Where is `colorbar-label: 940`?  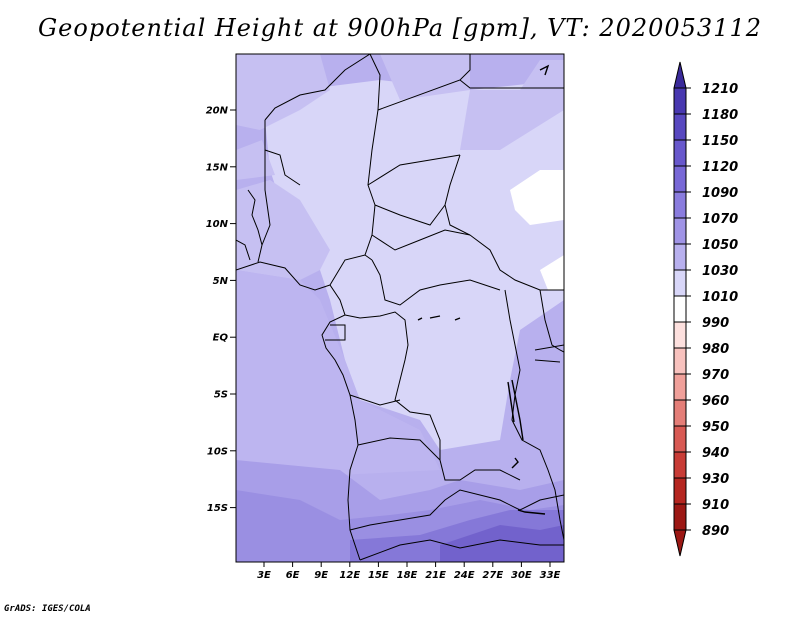
colorbar-label: 940 is located at coordinates (715, 453).